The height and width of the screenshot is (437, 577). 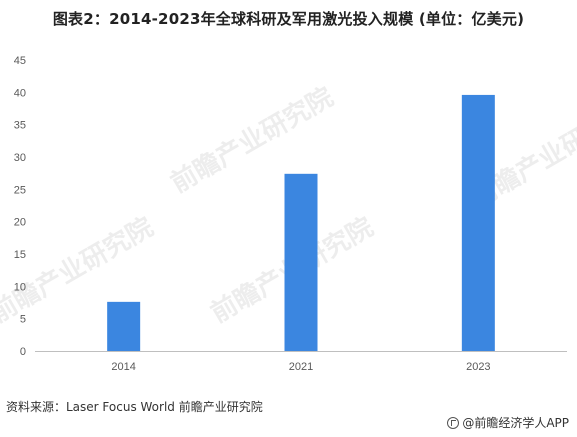 What do you see at coordinates (301, 262) in the screenshot?
I see `bar-2021` at bounding box center [301, 262].